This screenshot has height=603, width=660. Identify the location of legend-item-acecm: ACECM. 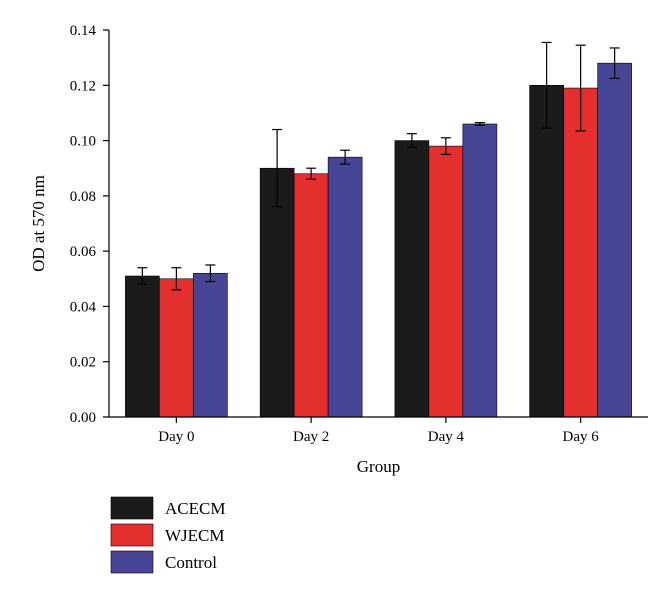
(167, 508).